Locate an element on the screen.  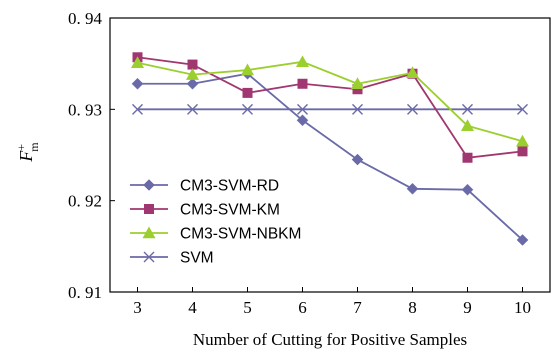
legend-item: CM3-SVM-NBKM is located at coordinates (215, 234).